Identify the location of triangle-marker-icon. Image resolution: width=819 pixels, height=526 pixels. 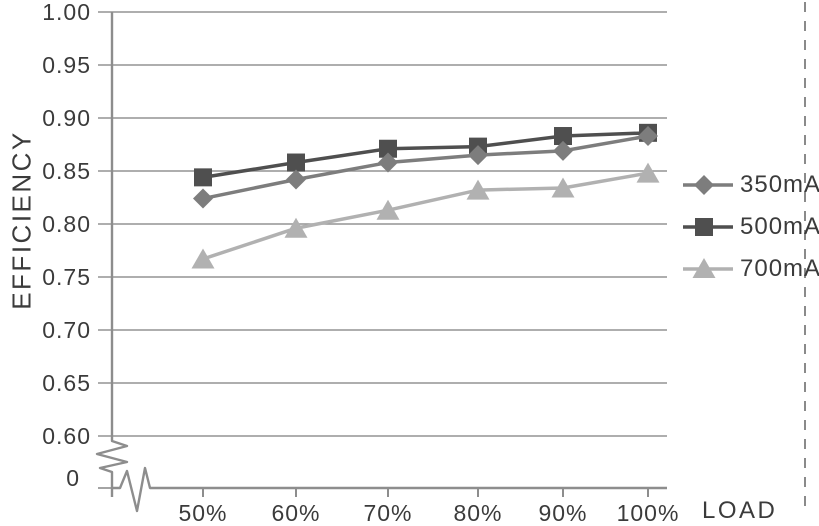
(708, 268).